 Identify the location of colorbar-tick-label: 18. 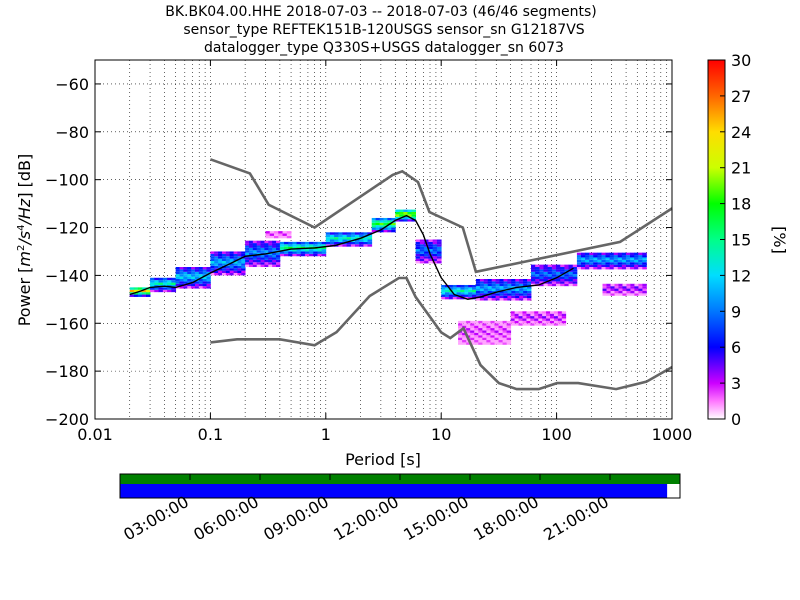
(741, 204).